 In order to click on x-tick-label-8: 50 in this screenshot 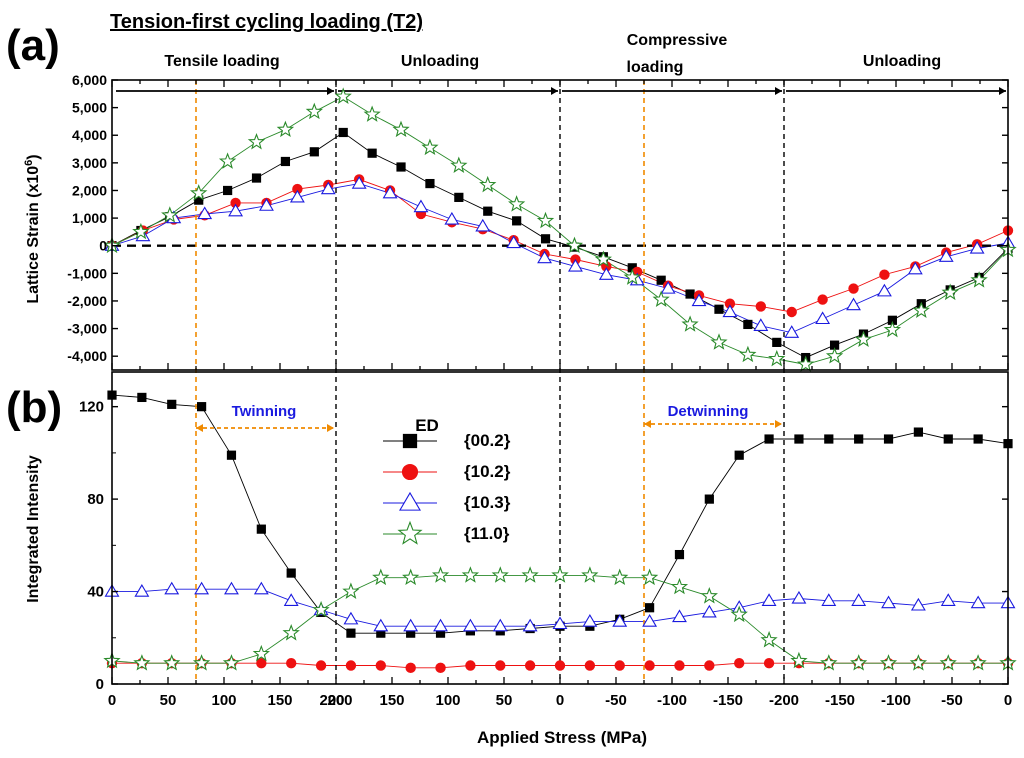, I will do `click(504, 700)`.